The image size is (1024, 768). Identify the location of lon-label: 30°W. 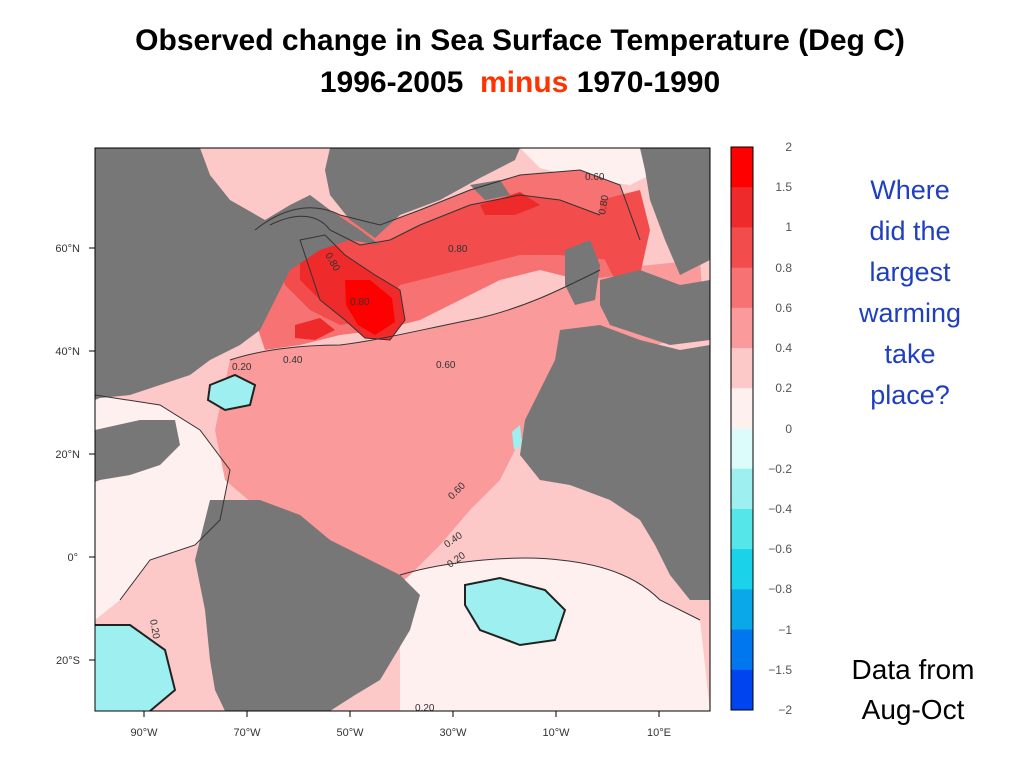
(453, 733).